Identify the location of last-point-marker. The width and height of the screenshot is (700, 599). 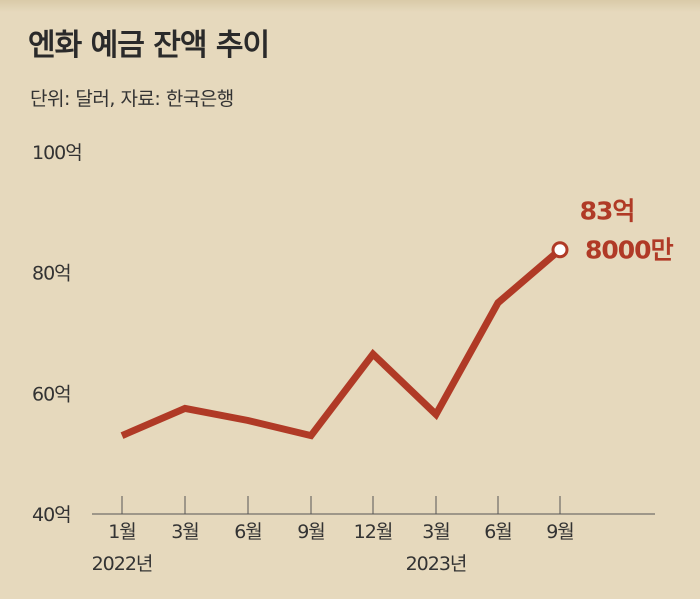
(560, 250).